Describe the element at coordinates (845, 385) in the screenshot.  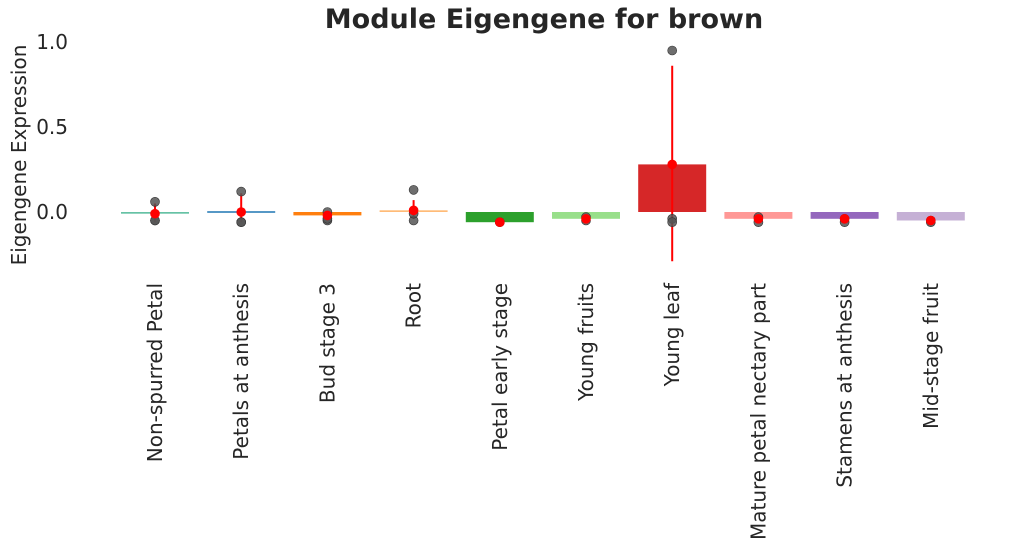
I see `x-tick-label: Stamens at anthesis` at that location.